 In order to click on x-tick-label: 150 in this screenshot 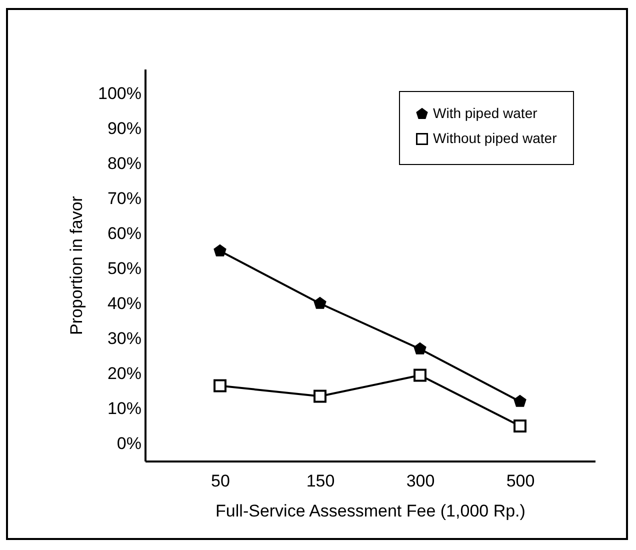, I will do `click(320, 481)`.